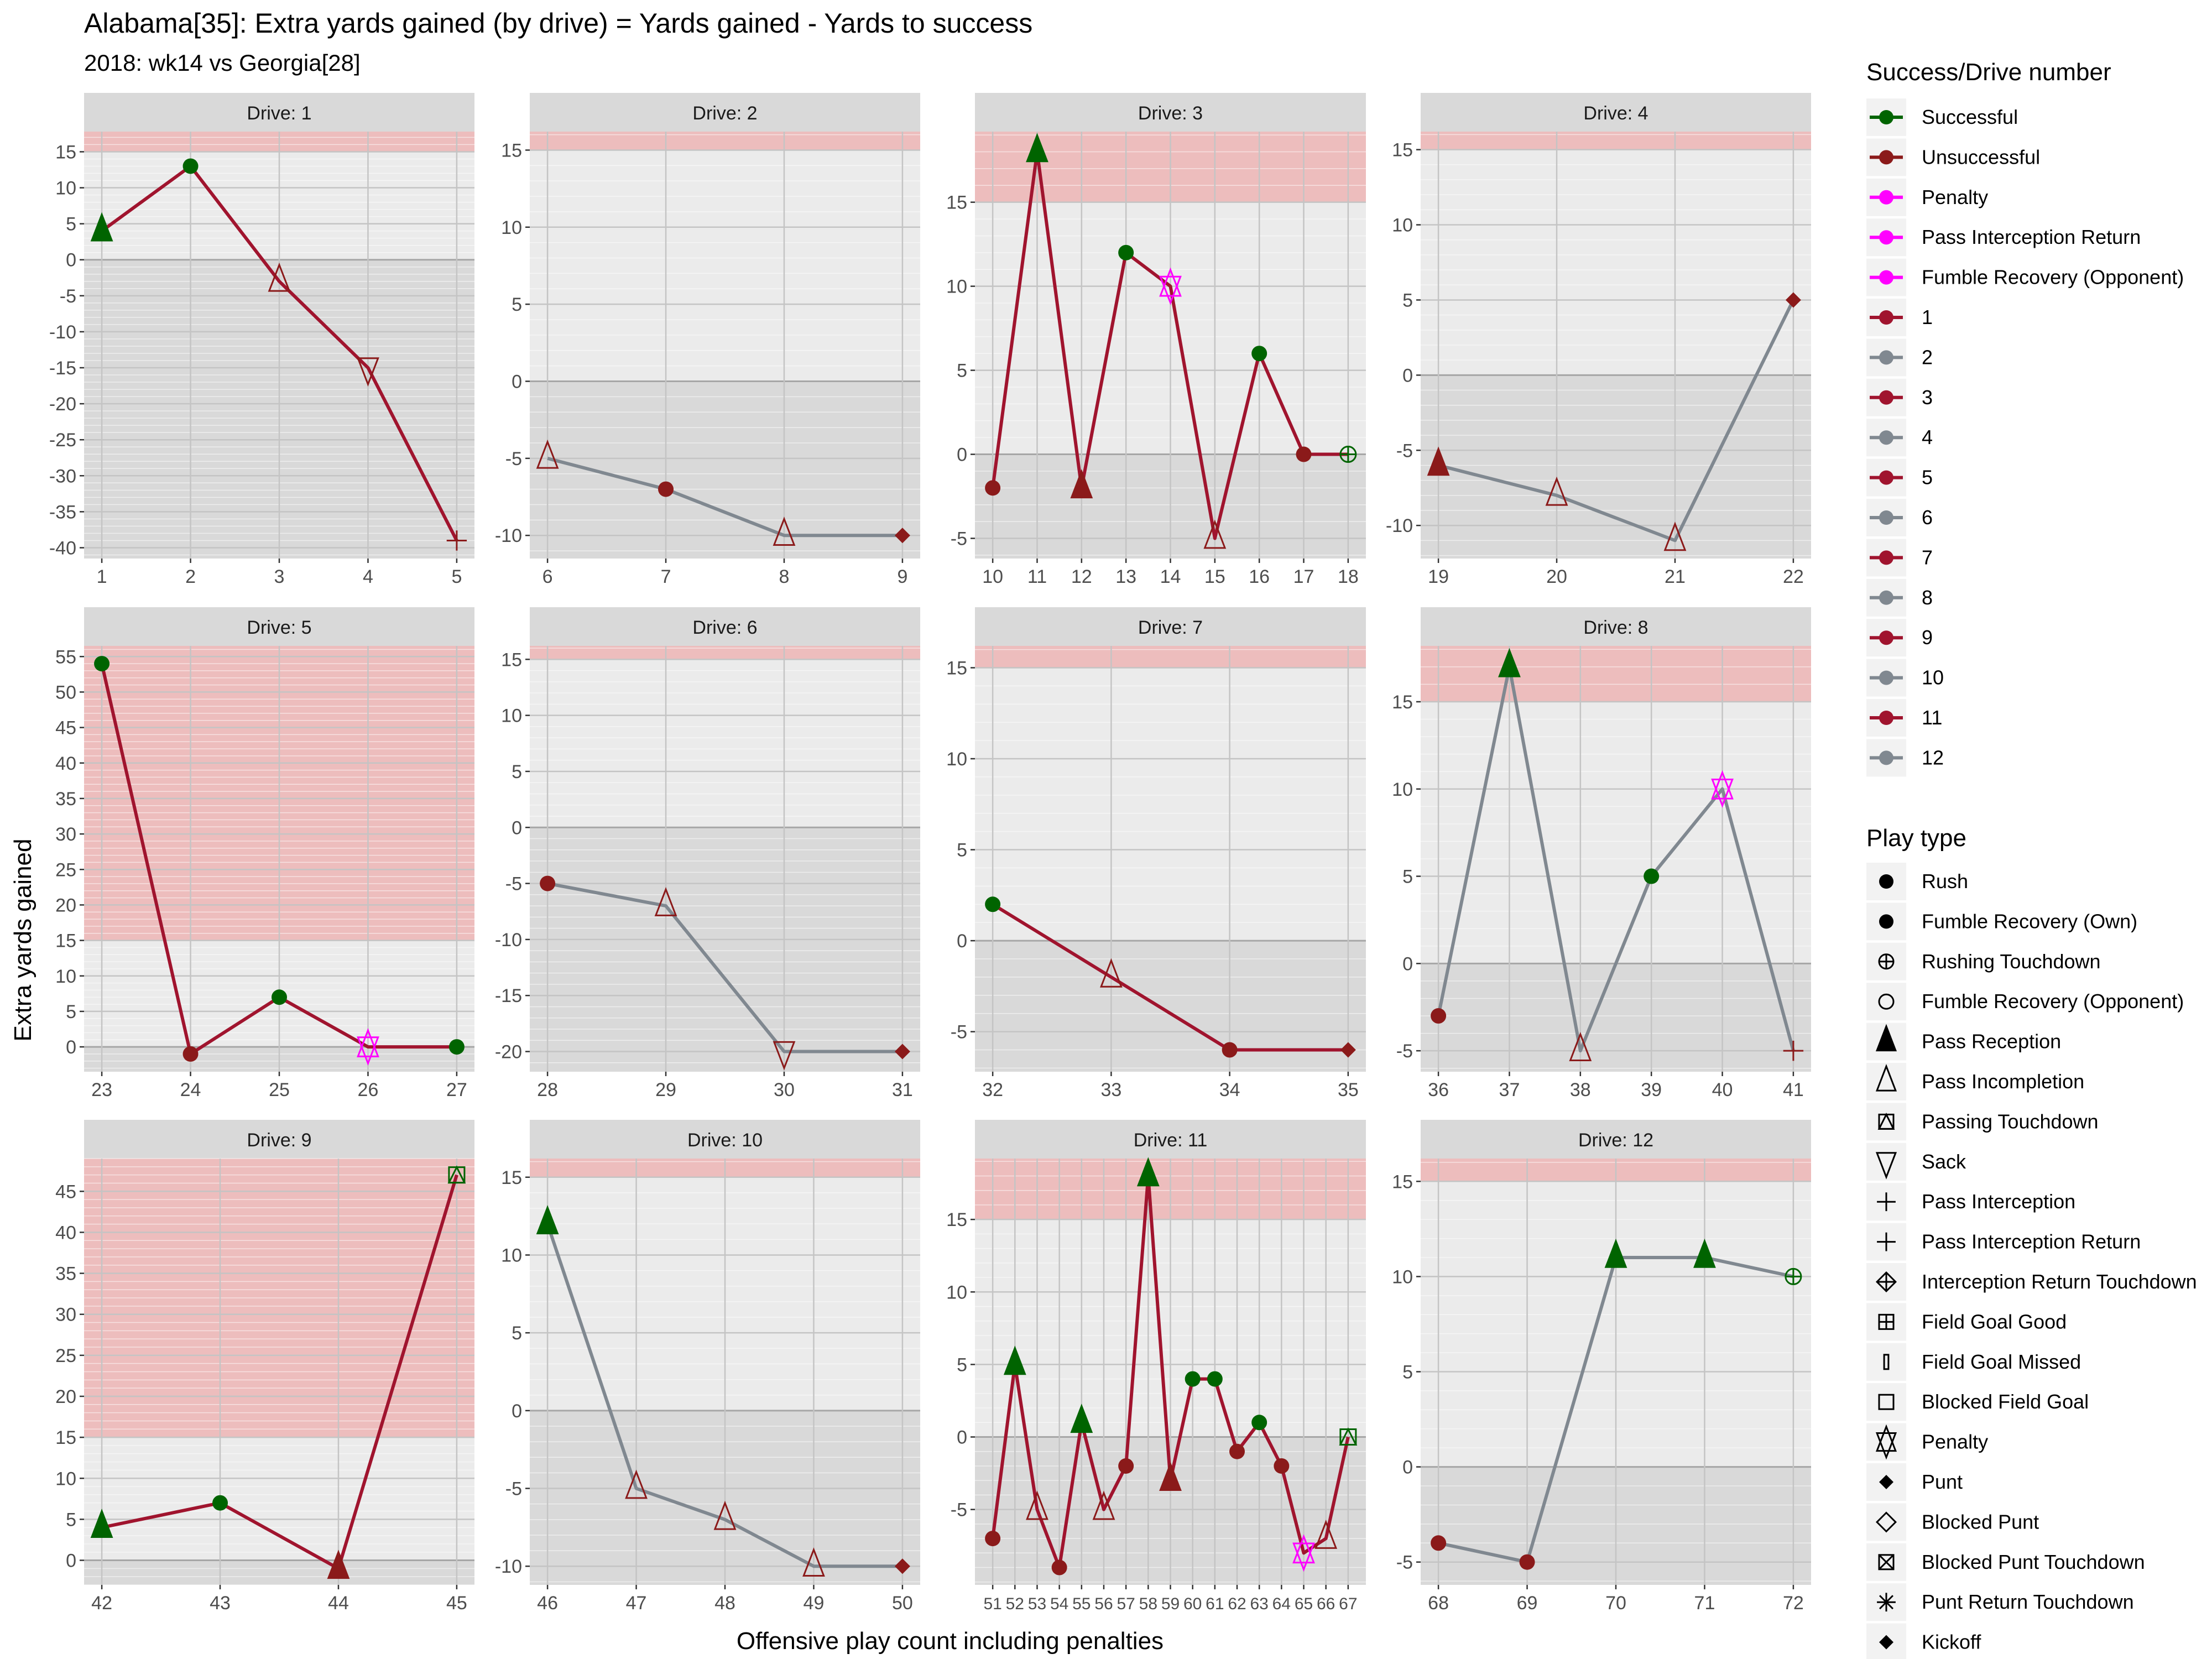  What do you see at coordinates (2032, 1282) in the screenshot?
I see `legend-entry: Interception Return Touchdown` at bounding box center [2032, 1282].